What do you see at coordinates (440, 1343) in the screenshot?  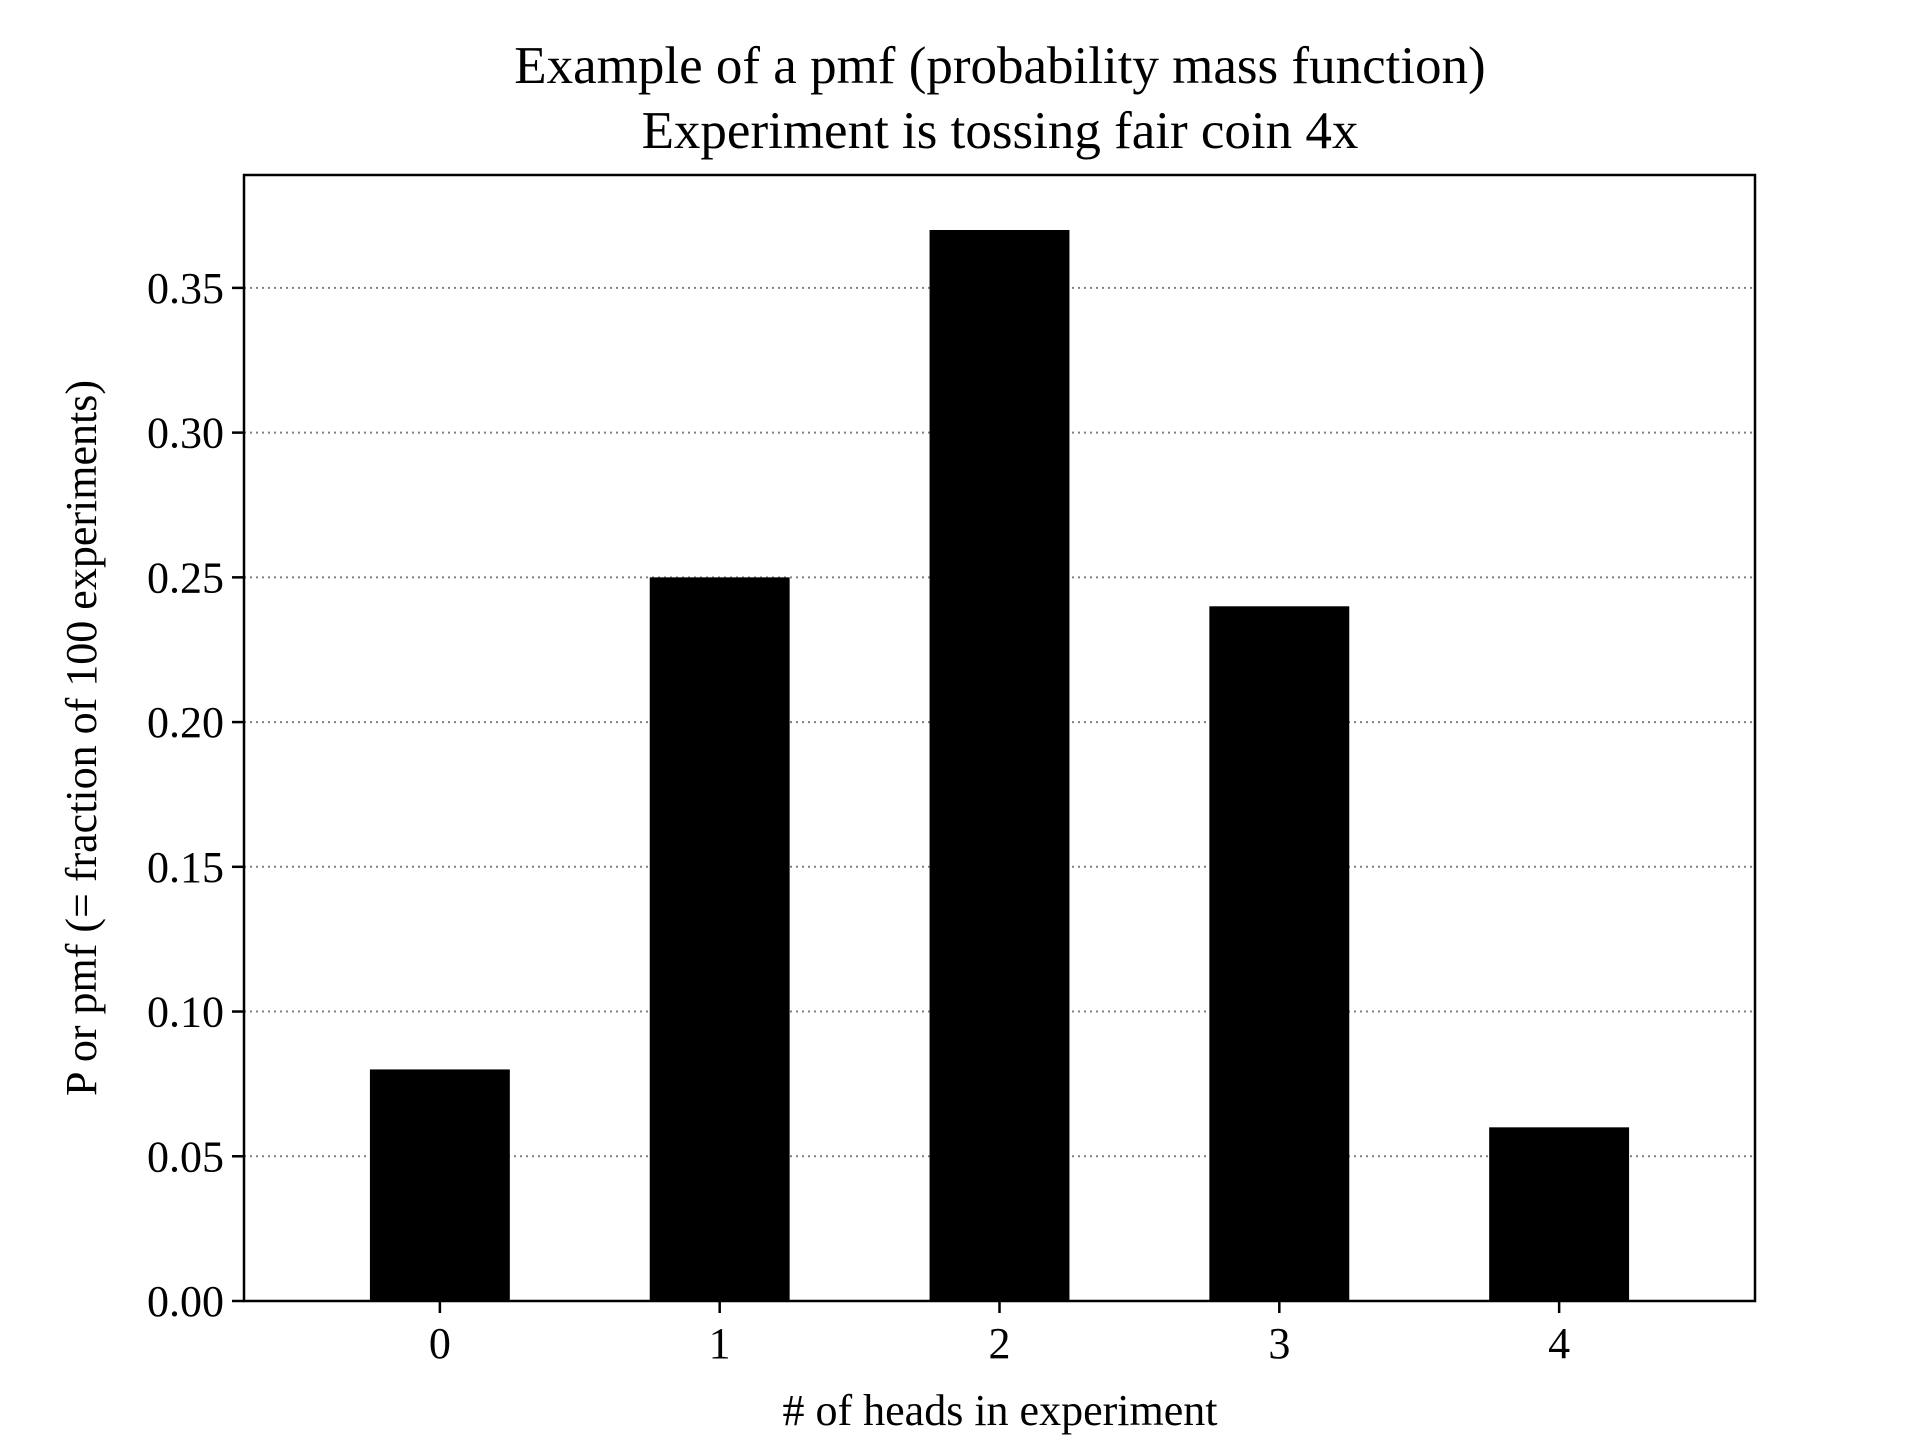 I see `x-tick-label: 0` at bounding box center [440, 1343].